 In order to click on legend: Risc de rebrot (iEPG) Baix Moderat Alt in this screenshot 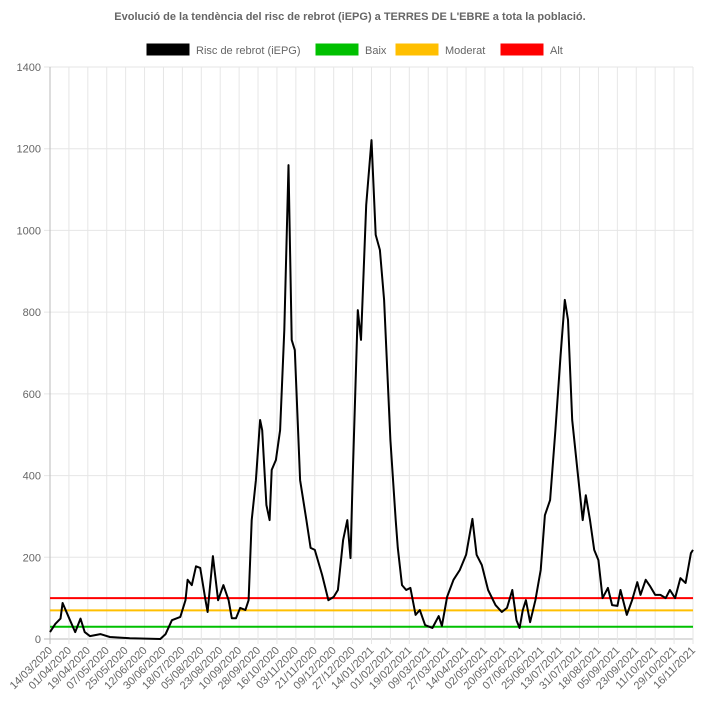, I will do `click(354, 49)`.